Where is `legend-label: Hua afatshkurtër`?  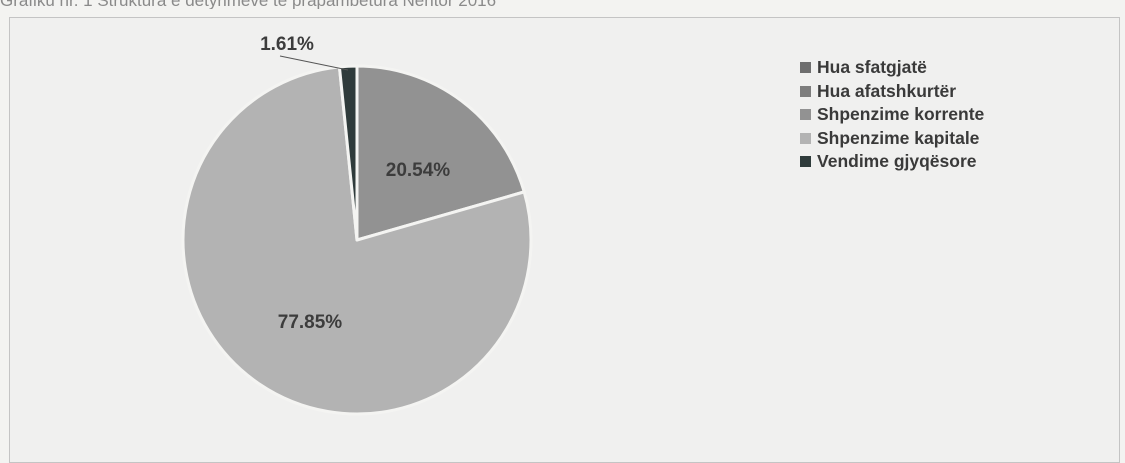
legend-label: Hua afatshkurtër is located at coordinates (887, 90).